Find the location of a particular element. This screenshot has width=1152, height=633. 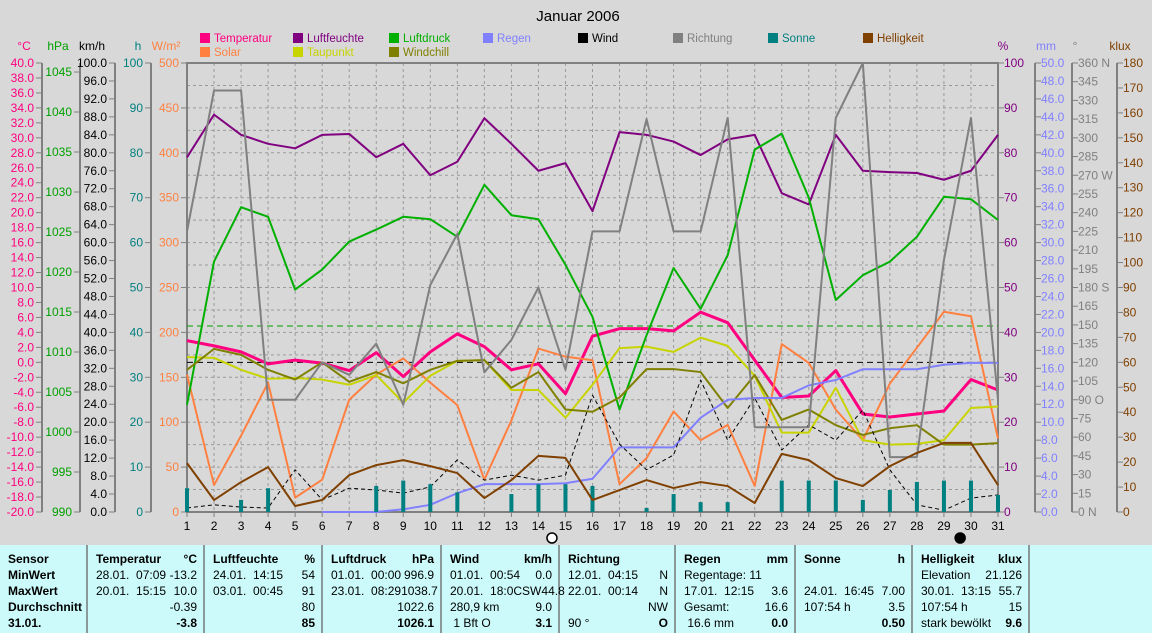

axis-unit-wm2: W/m² is located at coordinates (166, 46).